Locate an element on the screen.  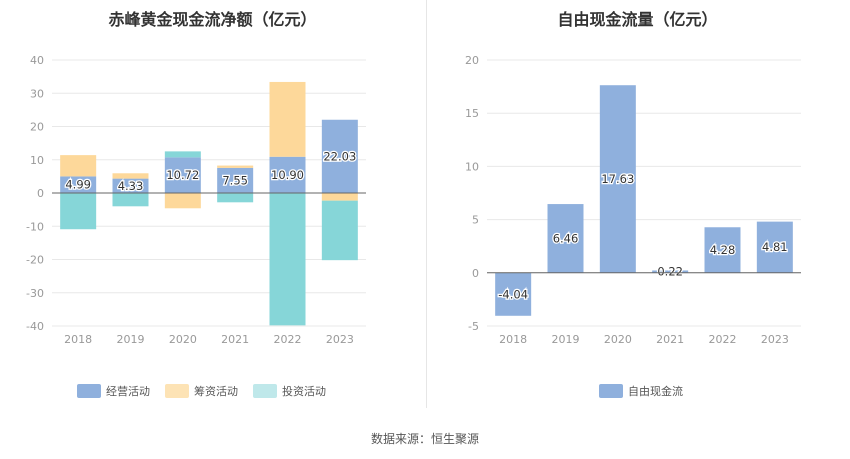
y-tick-label: 15 is located at coordinates (472, 113).